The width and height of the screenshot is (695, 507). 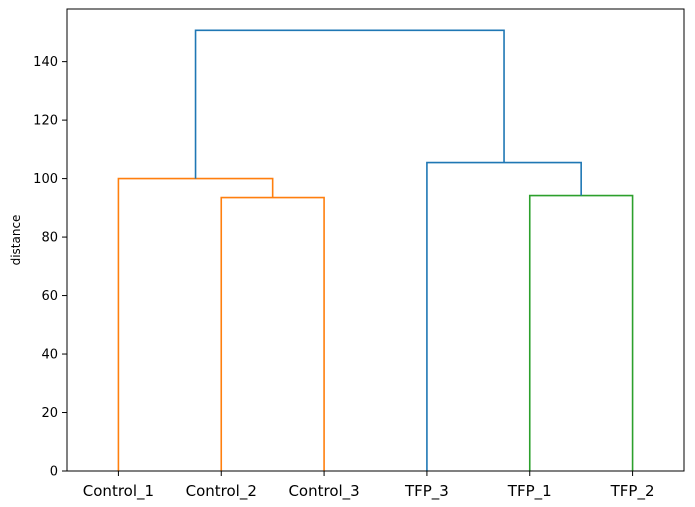 What do you see at coordinates (323, 491) in the screenshot?
I see `leaf-label-control-3: Control_3` at bounding box center [323, 491].